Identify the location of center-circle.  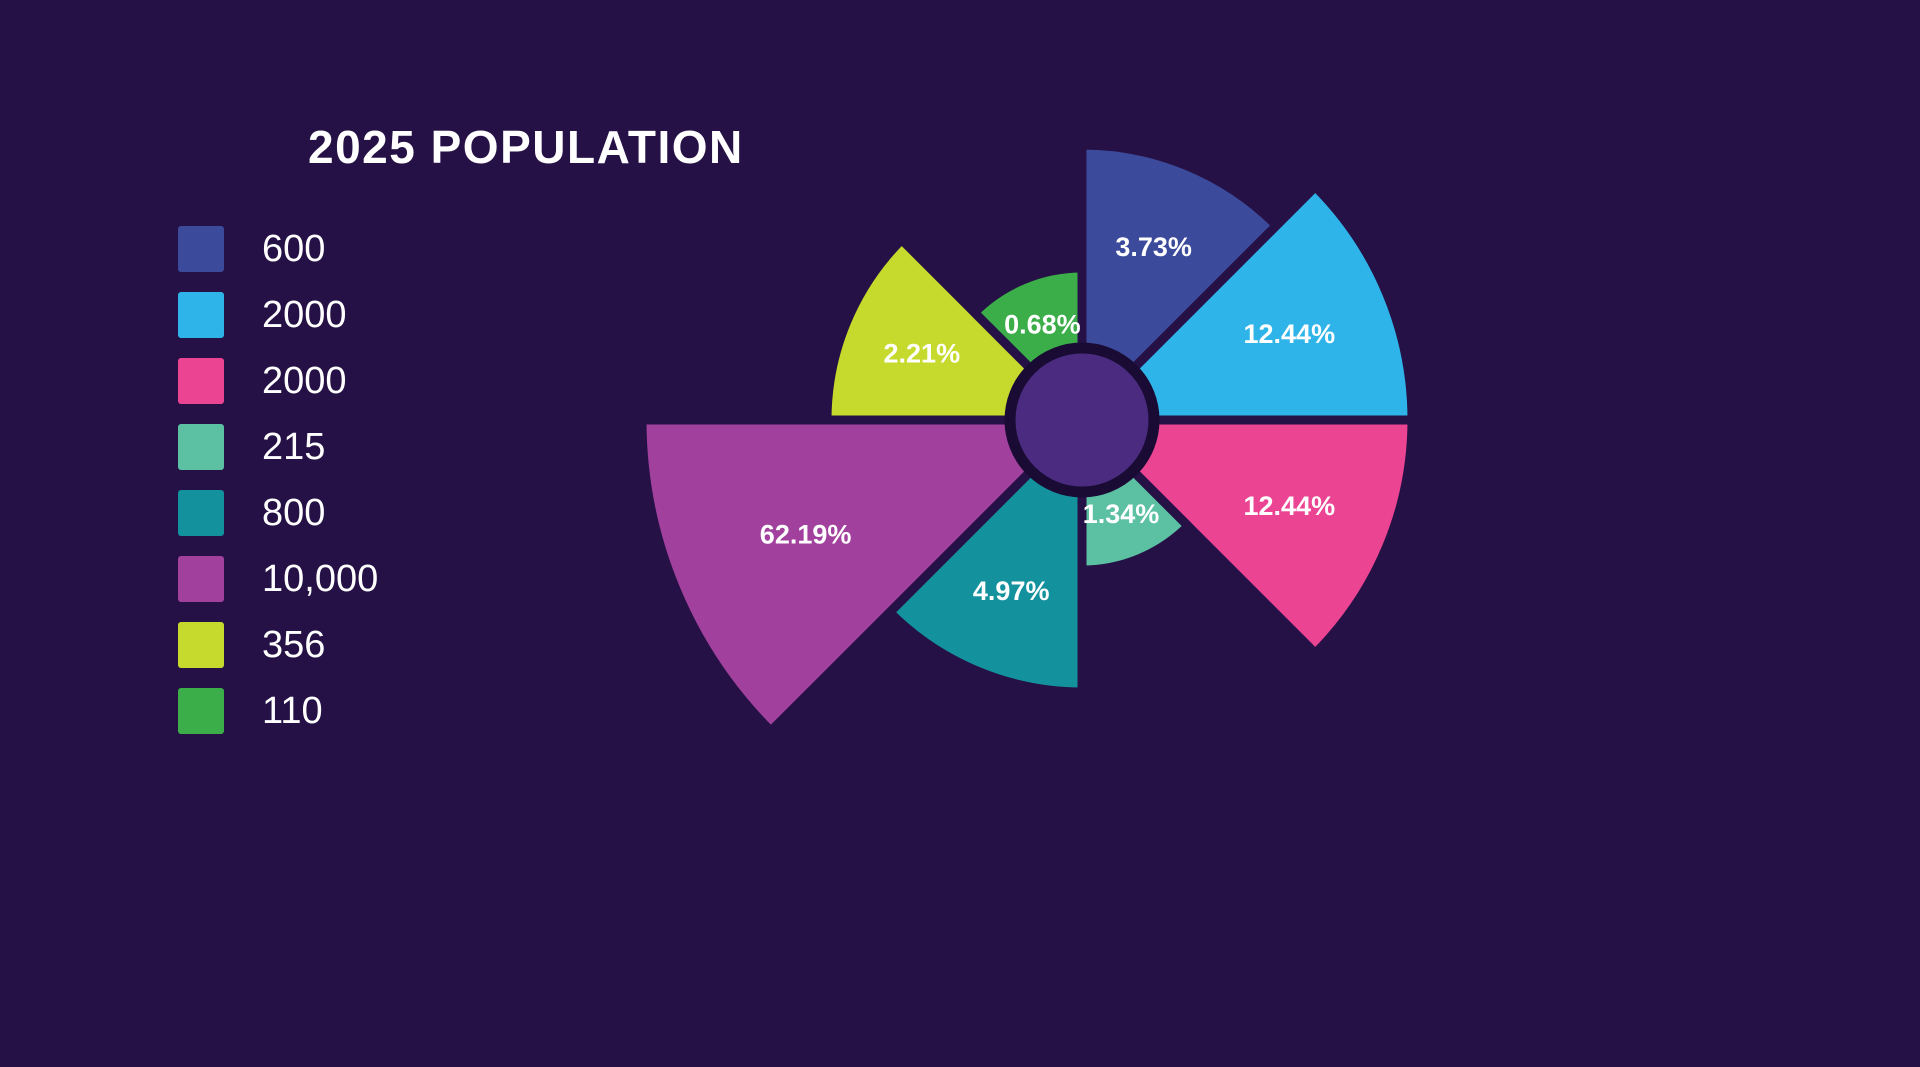
(1082, 420).